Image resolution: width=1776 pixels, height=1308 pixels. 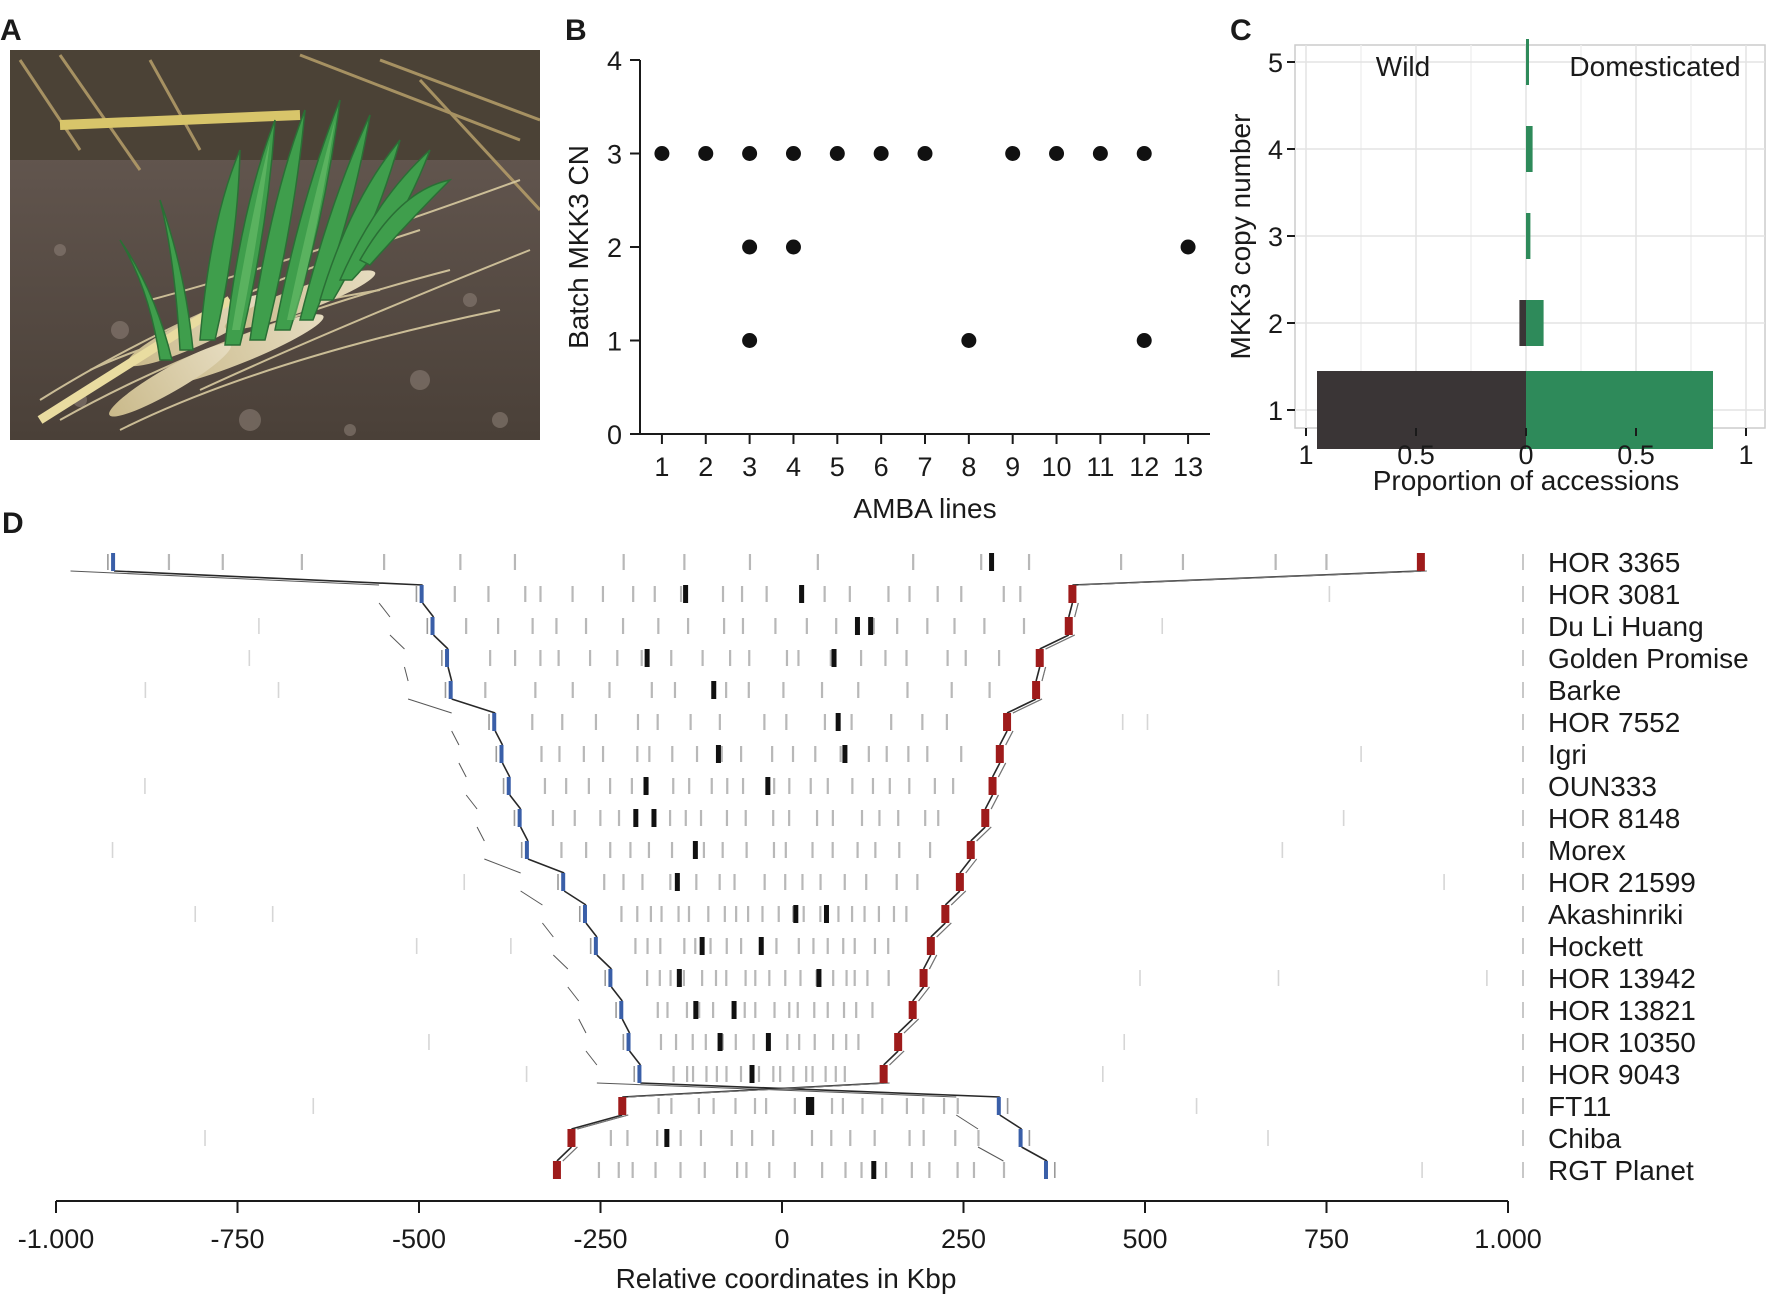 I want to click on panel-c-y-tick-label: 1, so click(x=1275, y=411).